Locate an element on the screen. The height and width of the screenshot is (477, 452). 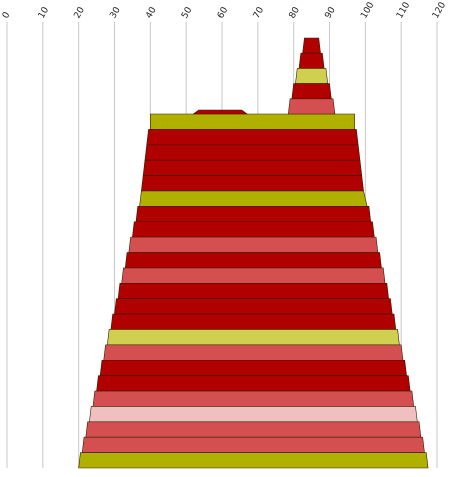
x-tick-label: 50 is located at coordinates (187, 12).